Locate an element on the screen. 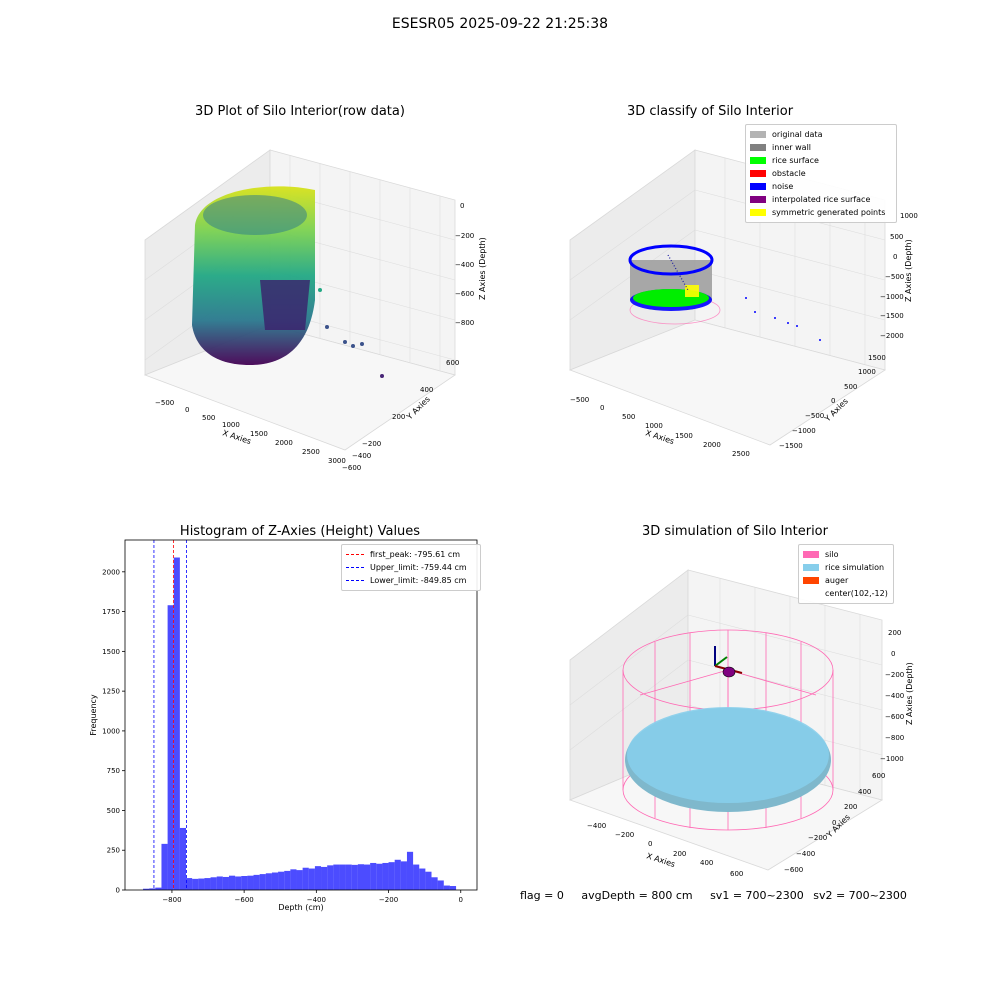 This screenshot has width=1000, height=1000. histogram-y-ticks: 0 250 500 750 1000 1250 1500 1750 2000 is located at coordinates (113, 731).